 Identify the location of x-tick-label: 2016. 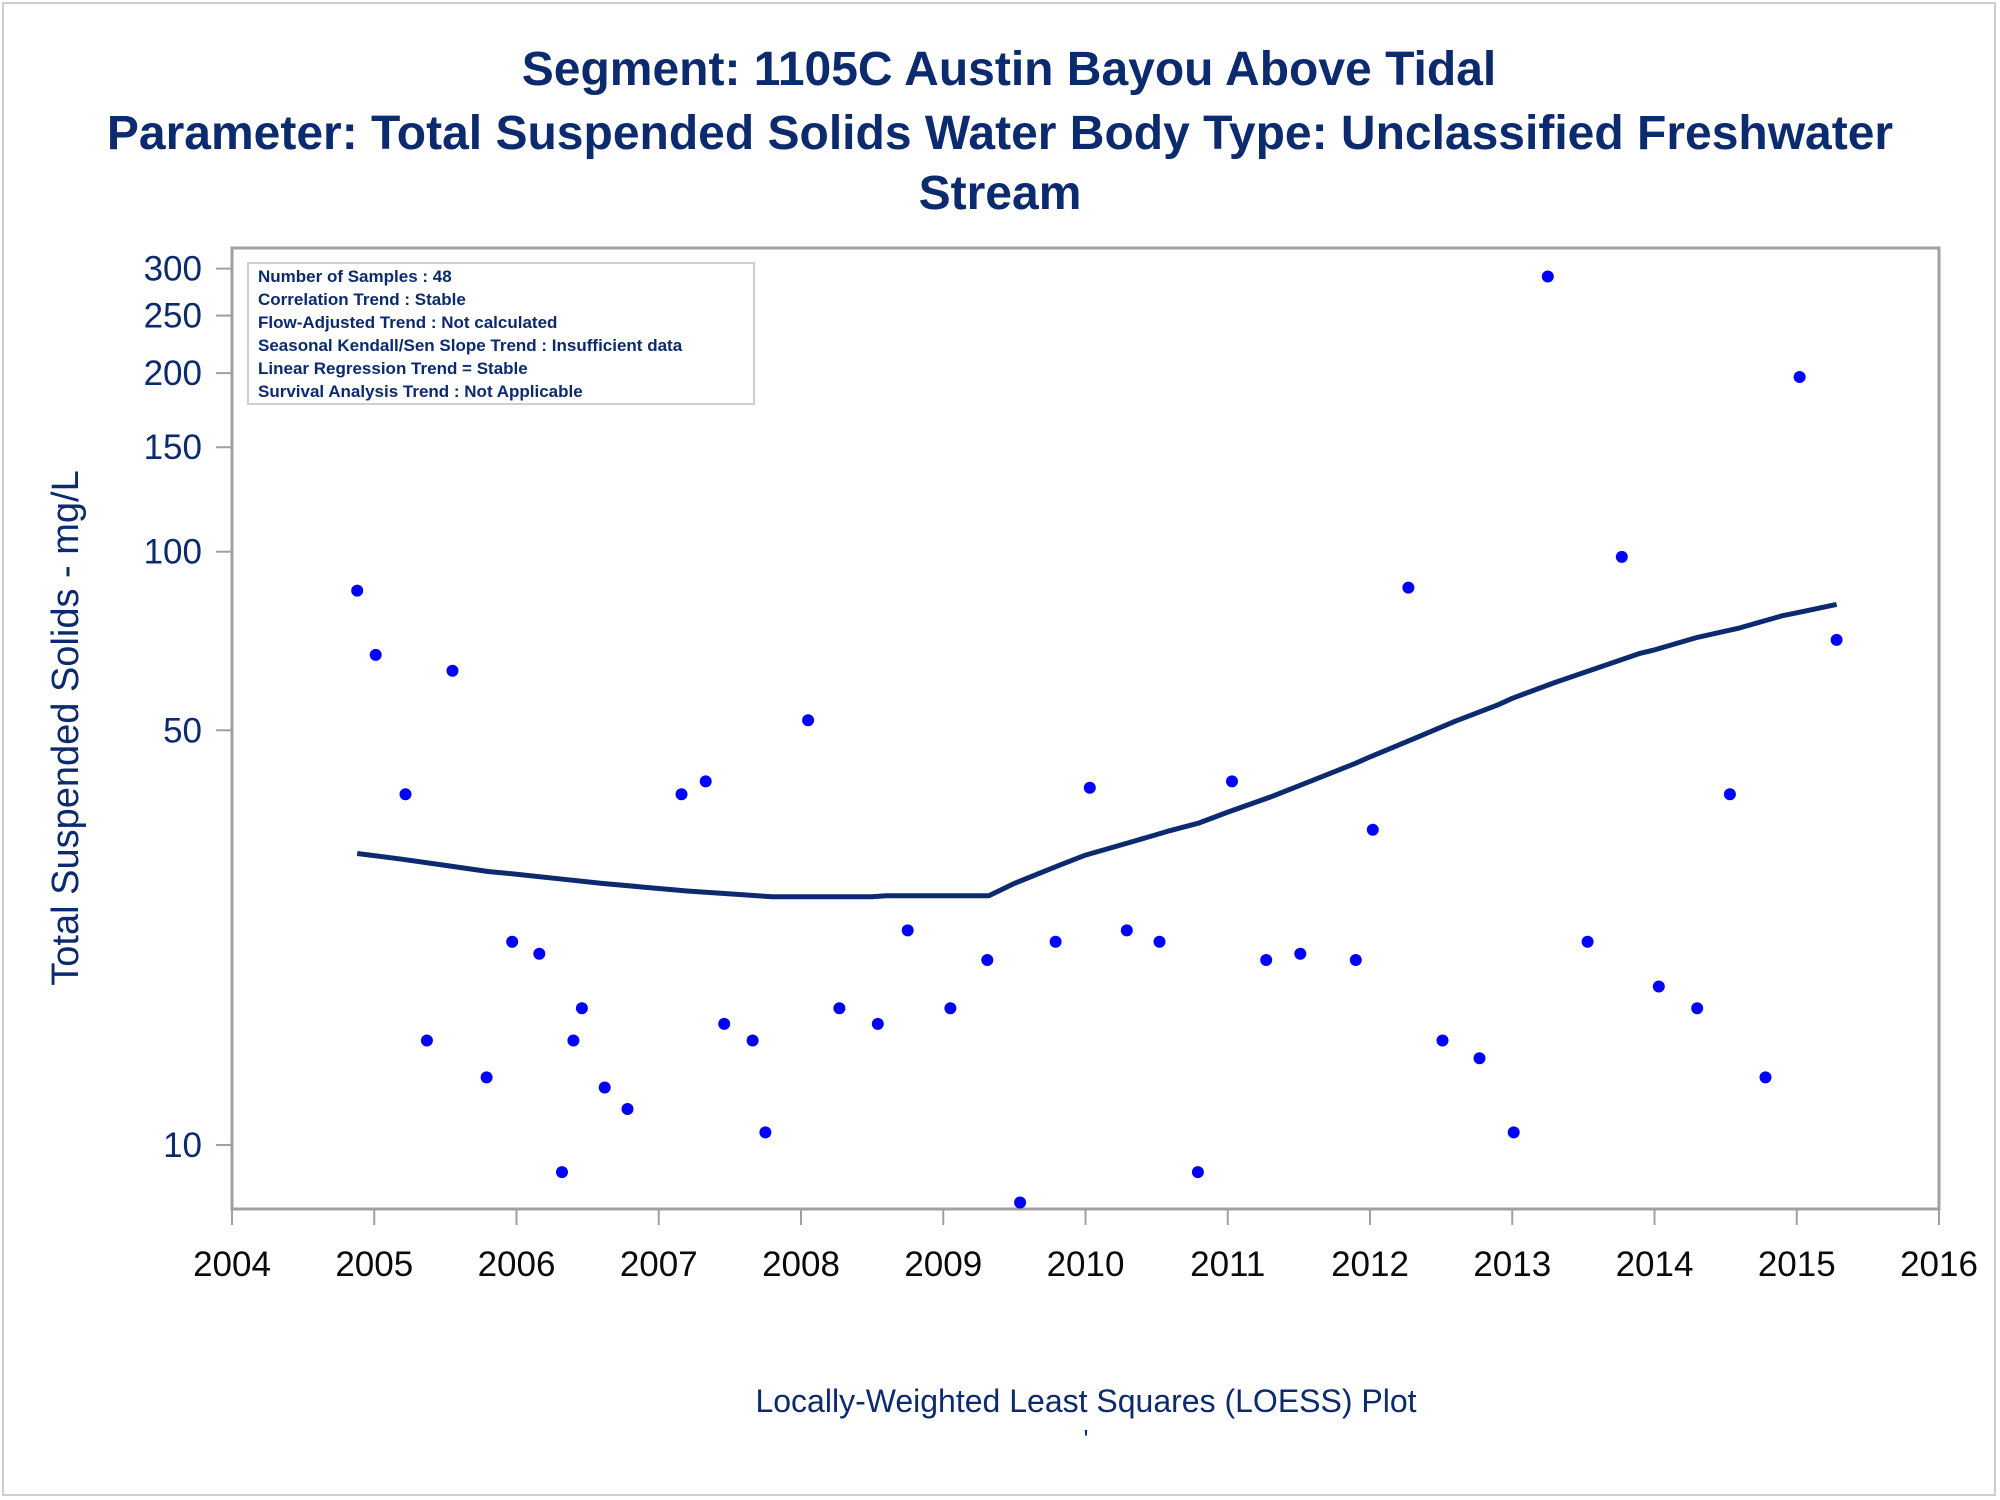
(1939, 1264).